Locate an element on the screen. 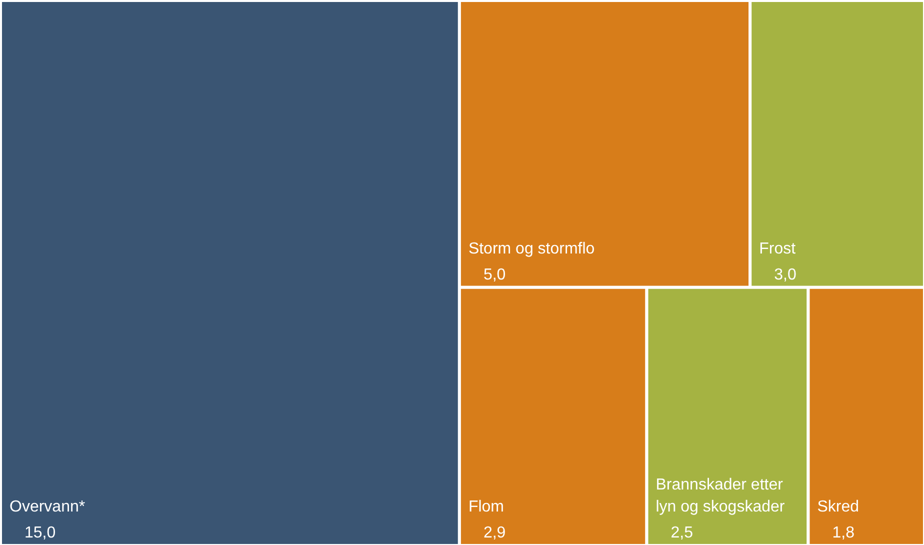  data-label: 2,9 is located at coordinates (494, 533).